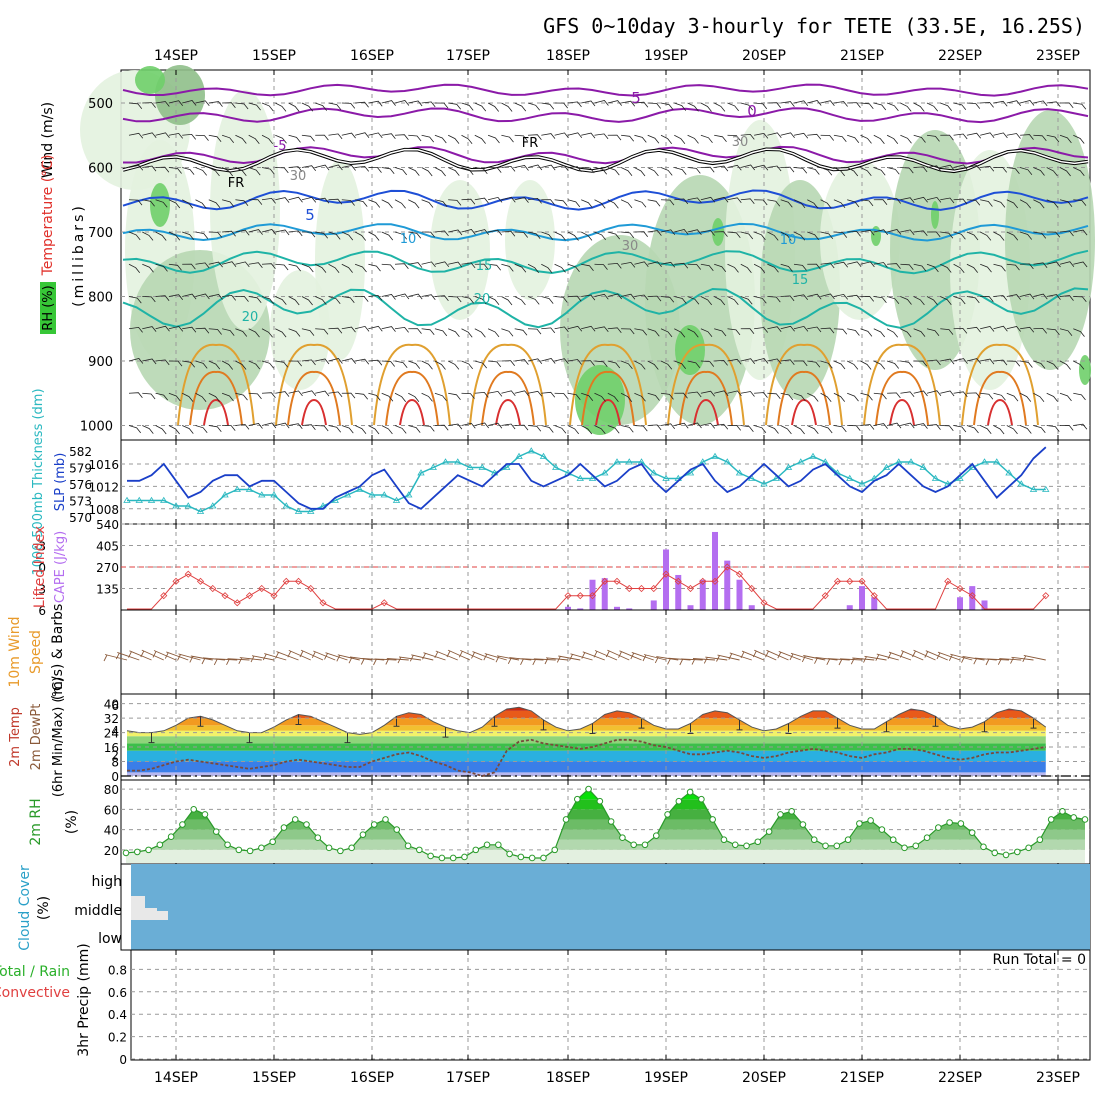 The width and height of the screenshot is (1100, 1100). I want to click on contour-label-6: 10, so click(408, 239).